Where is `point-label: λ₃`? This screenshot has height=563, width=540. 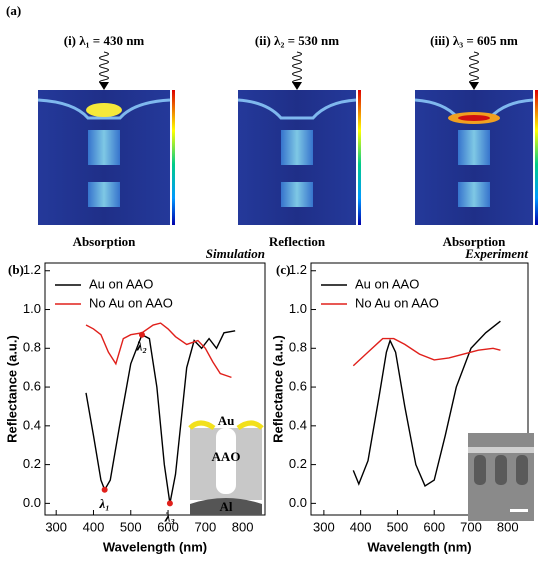
point-label: λ₃ is located at coordinates (169, 516).